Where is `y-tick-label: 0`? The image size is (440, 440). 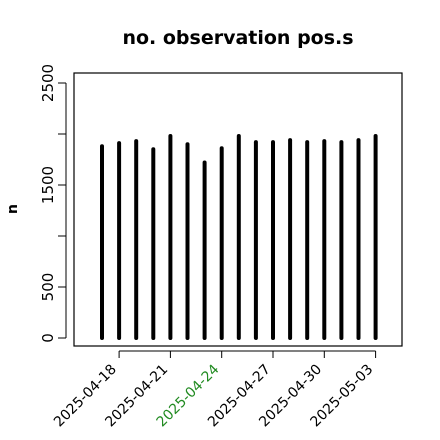 y-tick-label: 0 is located at coordinates (48, 338).